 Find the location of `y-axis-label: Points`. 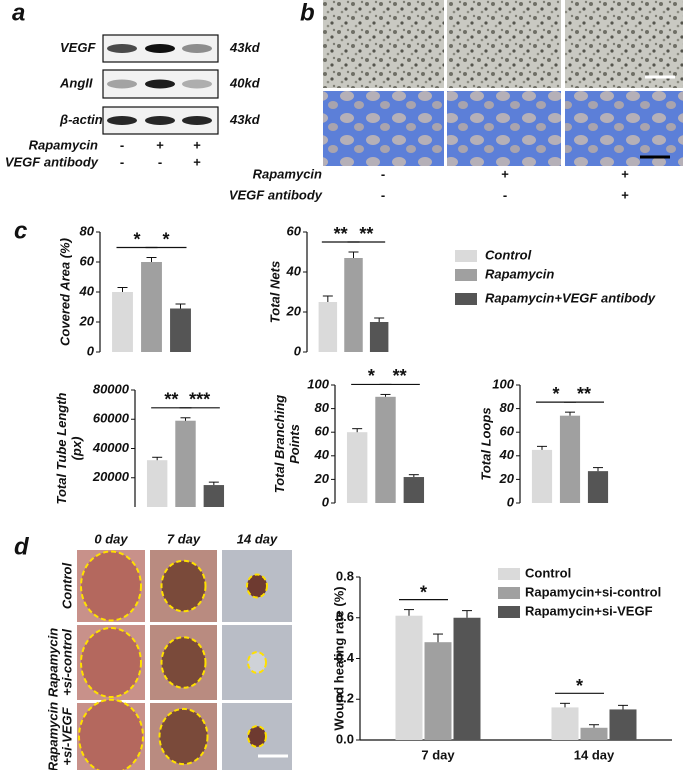

y-axis-label: Points is located at coordinates (294, 444).